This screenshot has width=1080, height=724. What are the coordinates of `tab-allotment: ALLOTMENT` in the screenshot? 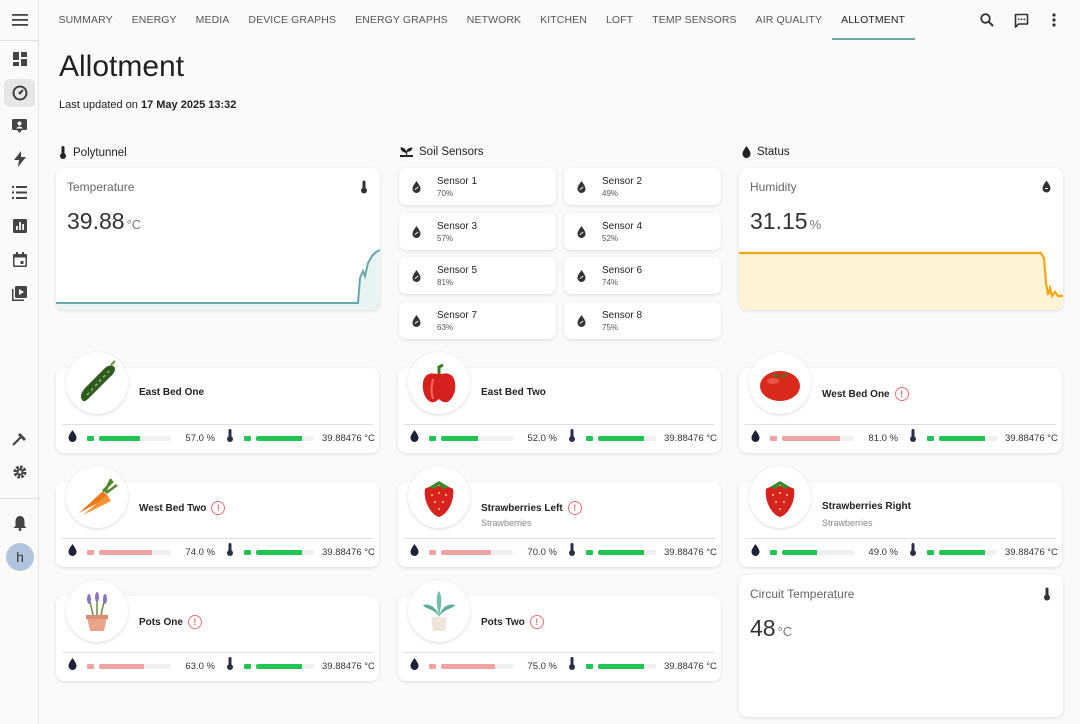 It's located at (873, 20).